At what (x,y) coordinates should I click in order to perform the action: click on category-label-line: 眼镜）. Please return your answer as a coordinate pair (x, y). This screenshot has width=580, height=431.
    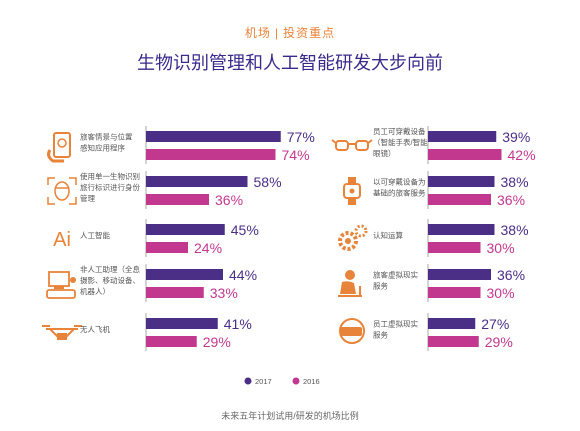
    Looking at the image, I should click on (384, 153).